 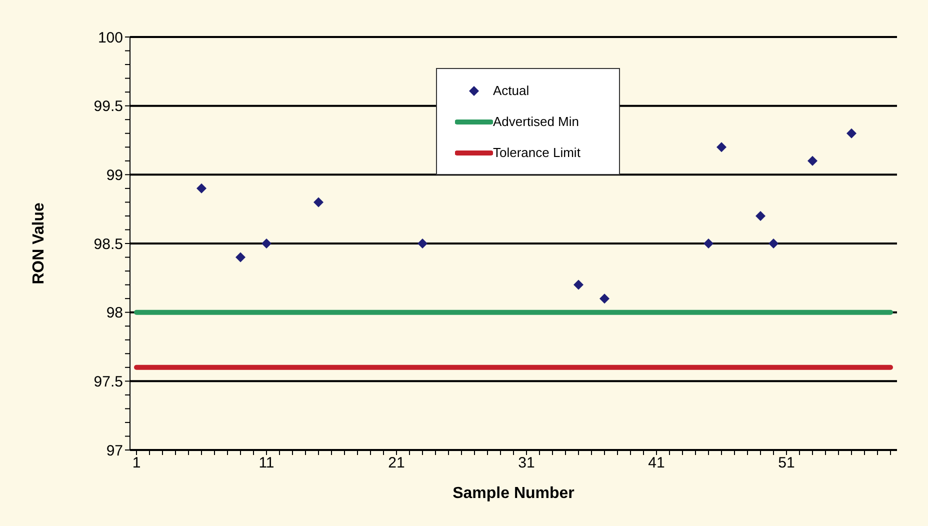 What do you see at coordinates (536, 121) in the screenshot?
I see `legend-label: Advertised Min` at bounding box center [536, 121].